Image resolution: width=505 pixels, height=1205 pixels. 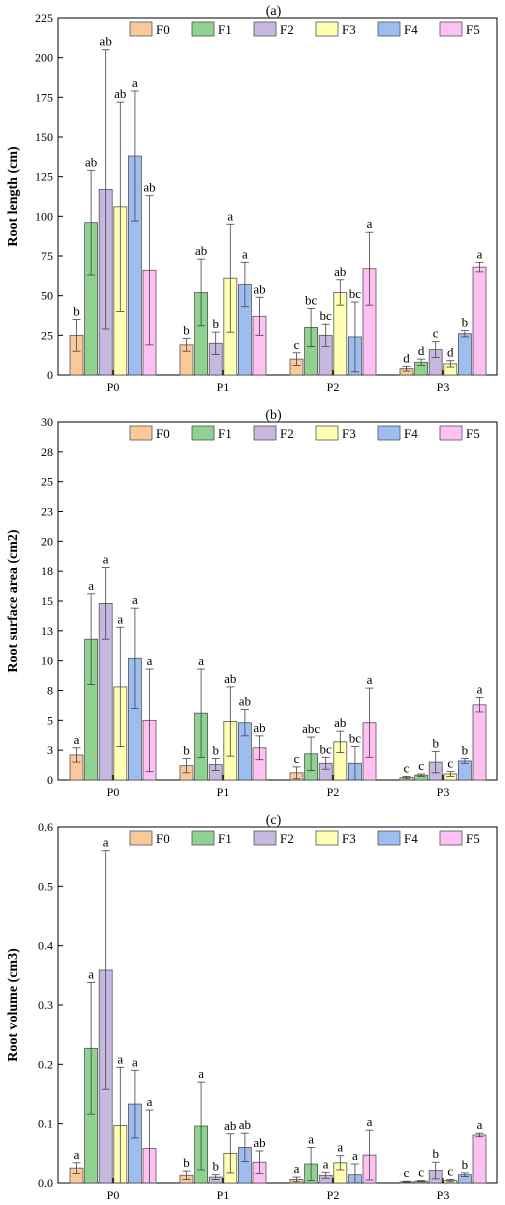 What do you see at coordinates (113, 387) in the screenshot?
I see `x-tick-label: P0` at bounding box center [113, 387].